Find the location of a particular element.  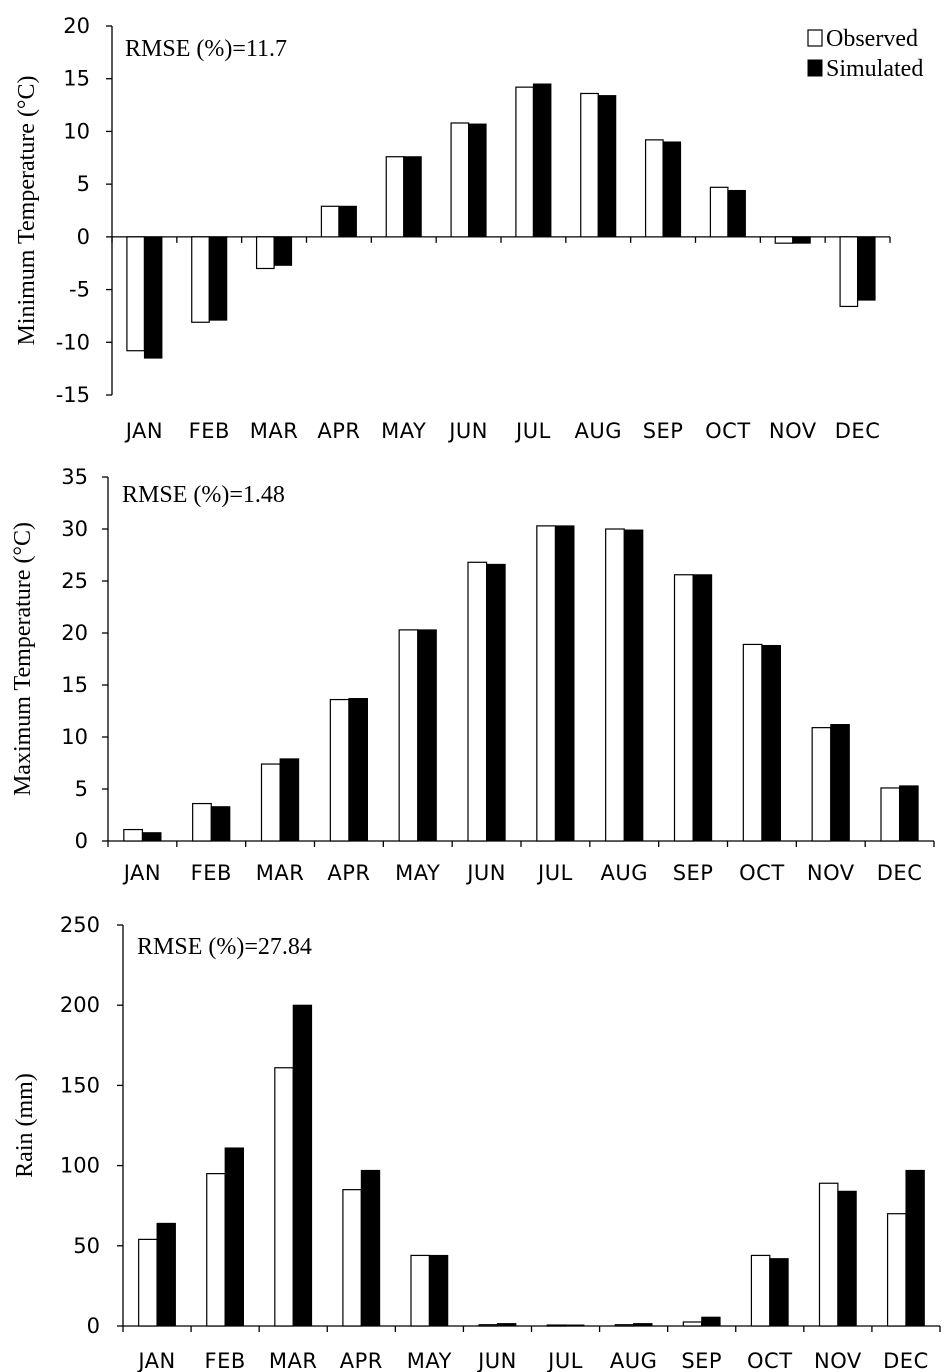

y-tick-label: 200 is located at coordinates (80, 1005).